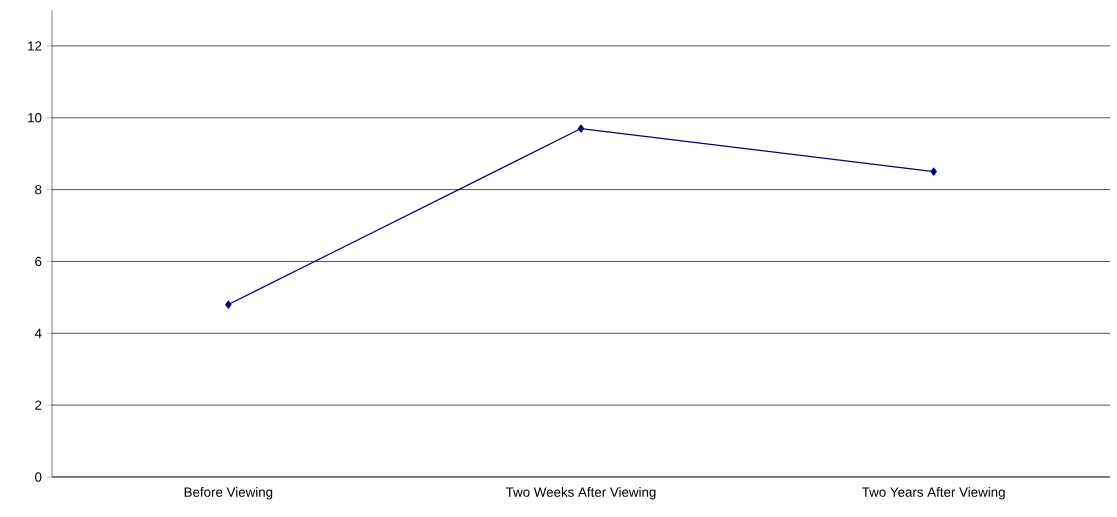 Image resolution: width=1117 pixels, height=517 pixels. Describe the element at coordinates (38, 333) in the screenshot. I see `y-tick-label: 4` at that location.